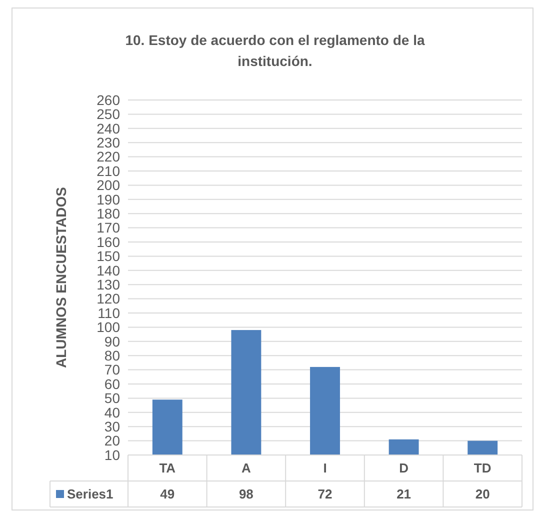 The image size is (540, 517). Describe the element at coordinates (108, 114) in the screenshot. I see `y-tick-label: 250` at that location.